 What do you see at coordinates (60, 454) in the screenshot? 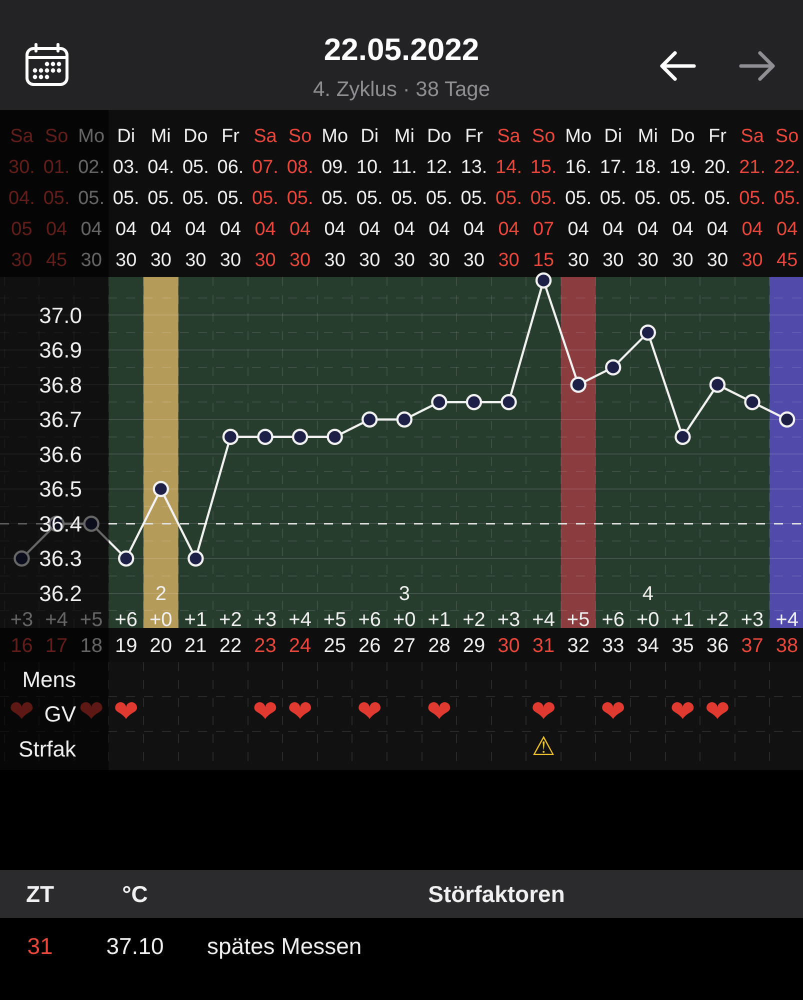
I see `y-tick-label: 36.6` at bounding box center [60, 454].